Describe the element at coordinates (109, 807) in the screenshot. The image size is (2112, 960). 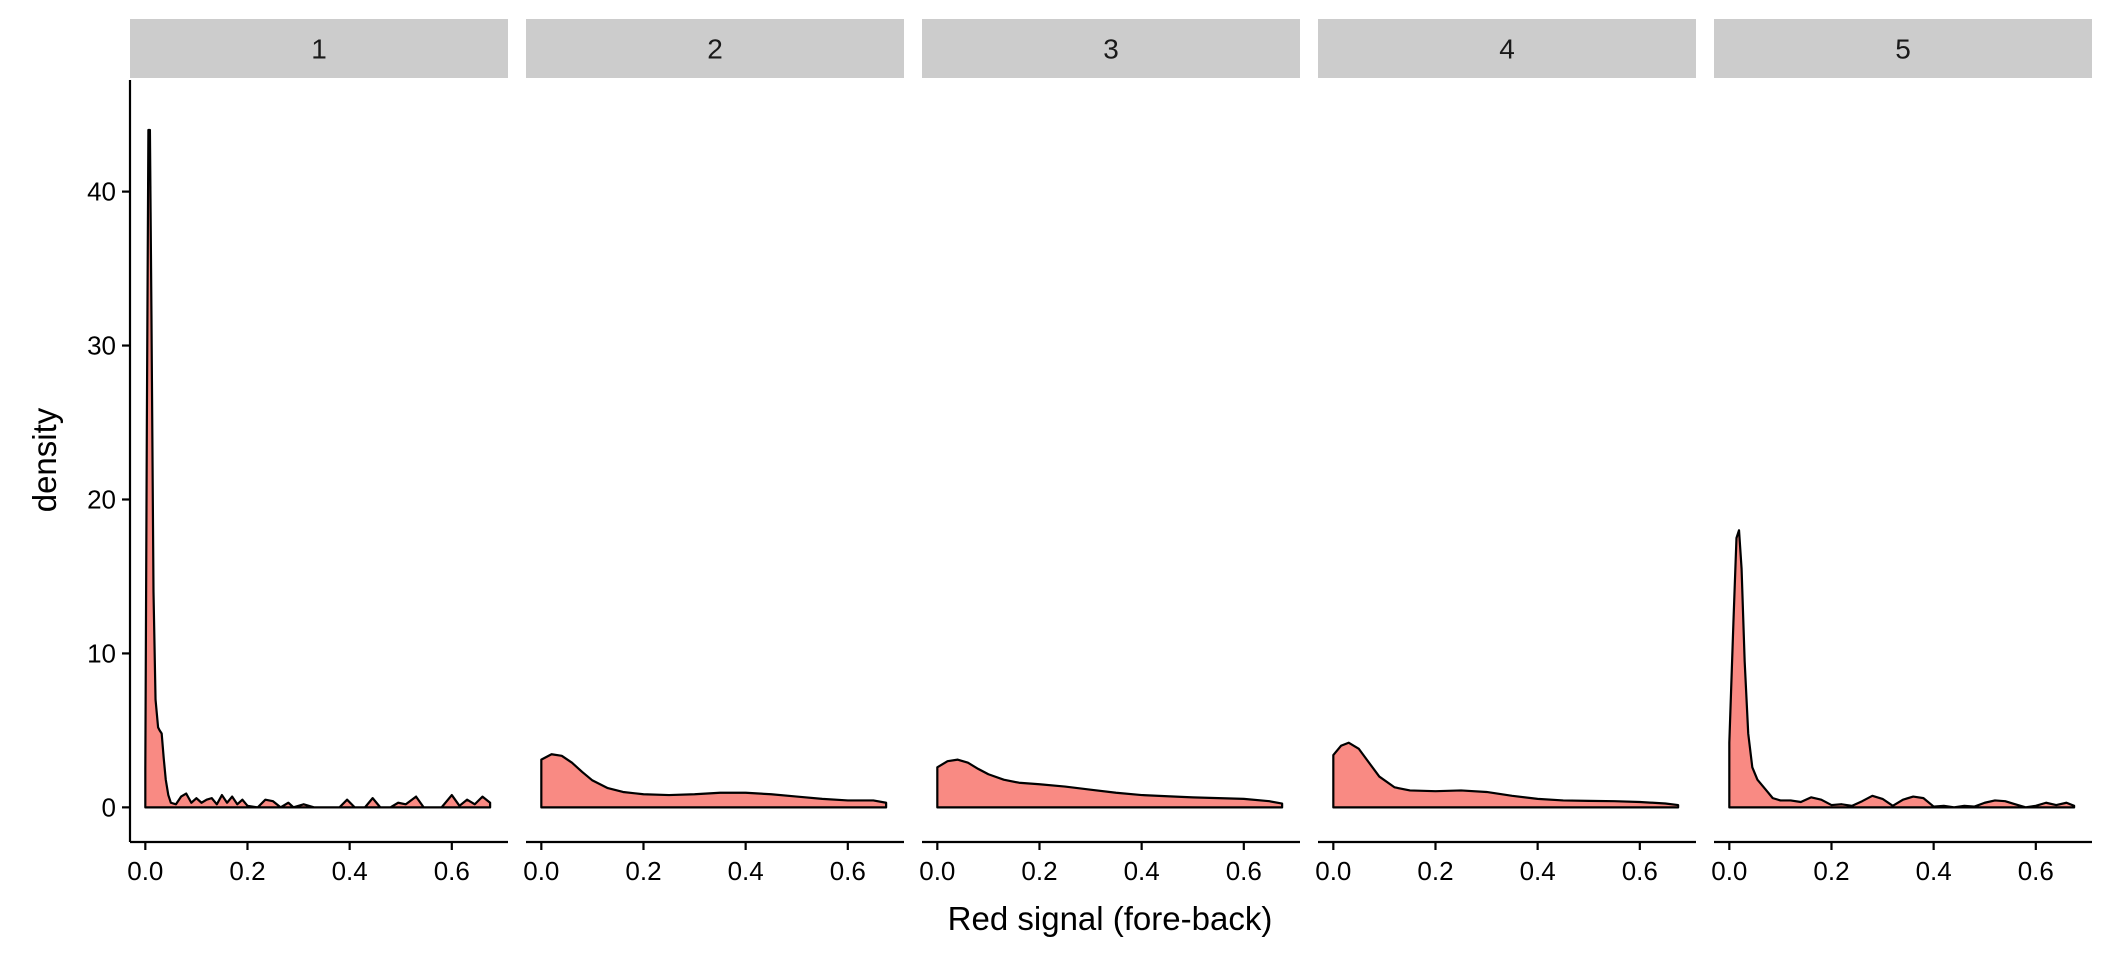
I see `y-tick-label: 0` at that location.